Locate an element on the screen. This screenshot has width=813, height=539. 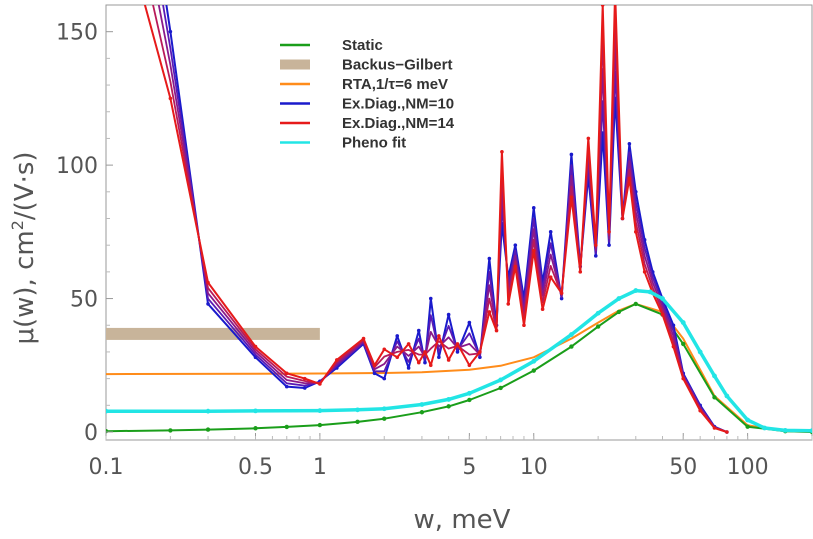
legend-label: Ex.Diag.,NM=10 is located at coordinates (398, 104).